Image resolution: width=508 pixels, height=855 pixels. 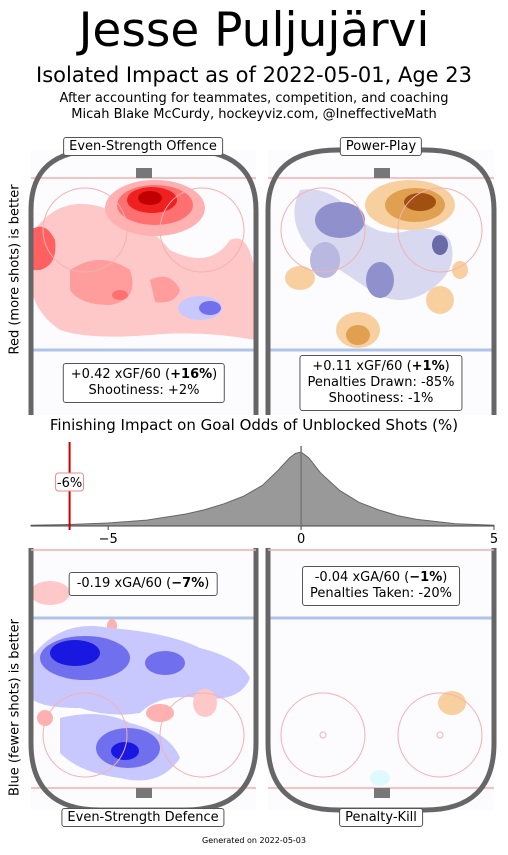 What do you see at coordinates (381, 146) in the screenshot?
I see `power-play-label: Power-Play` at bounding box center [381, 146].